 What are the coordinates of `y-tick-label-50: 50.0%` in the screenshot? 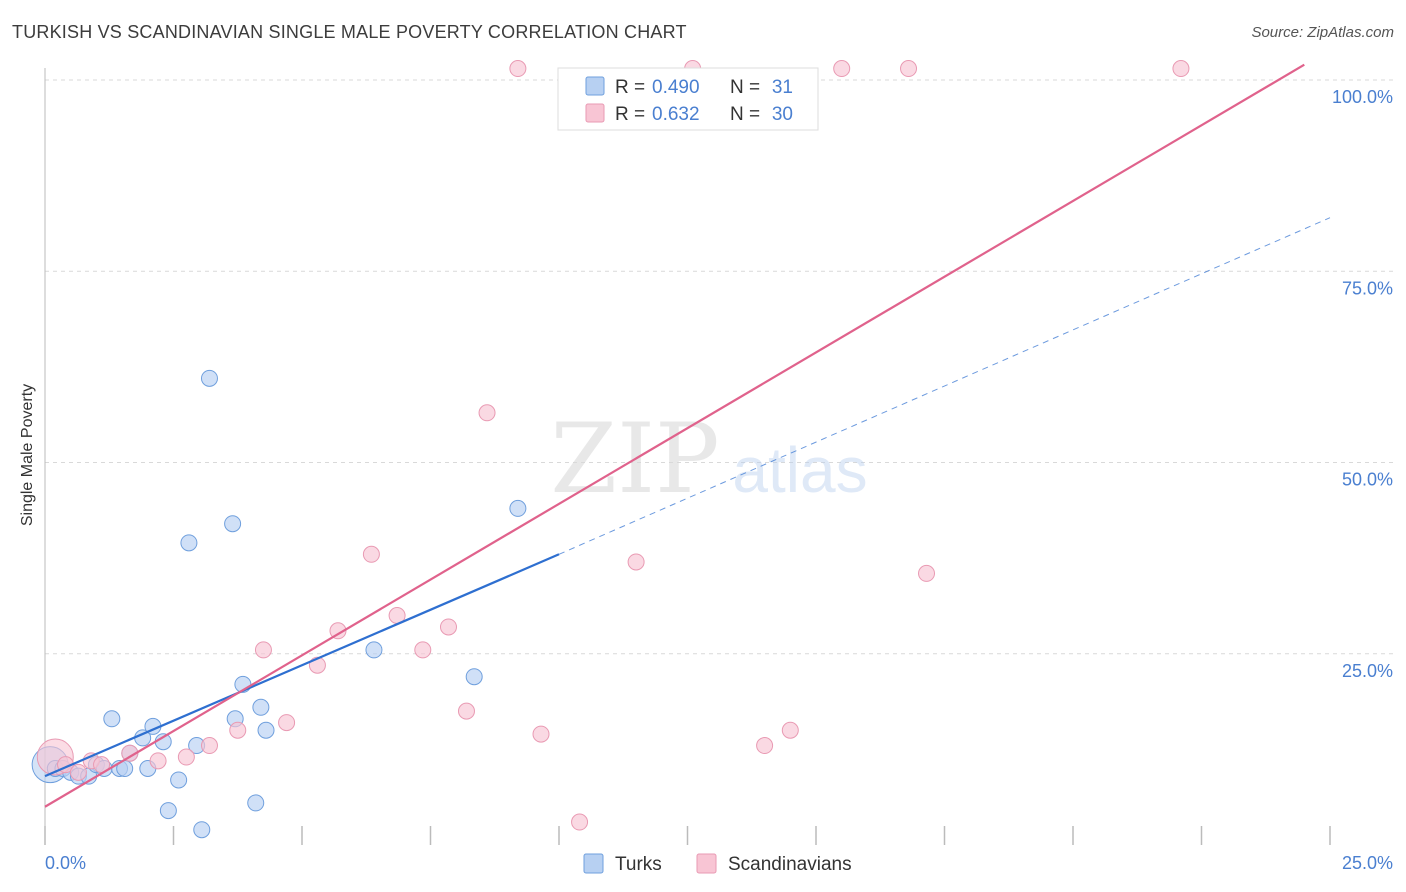 It's located at (1367, 480).